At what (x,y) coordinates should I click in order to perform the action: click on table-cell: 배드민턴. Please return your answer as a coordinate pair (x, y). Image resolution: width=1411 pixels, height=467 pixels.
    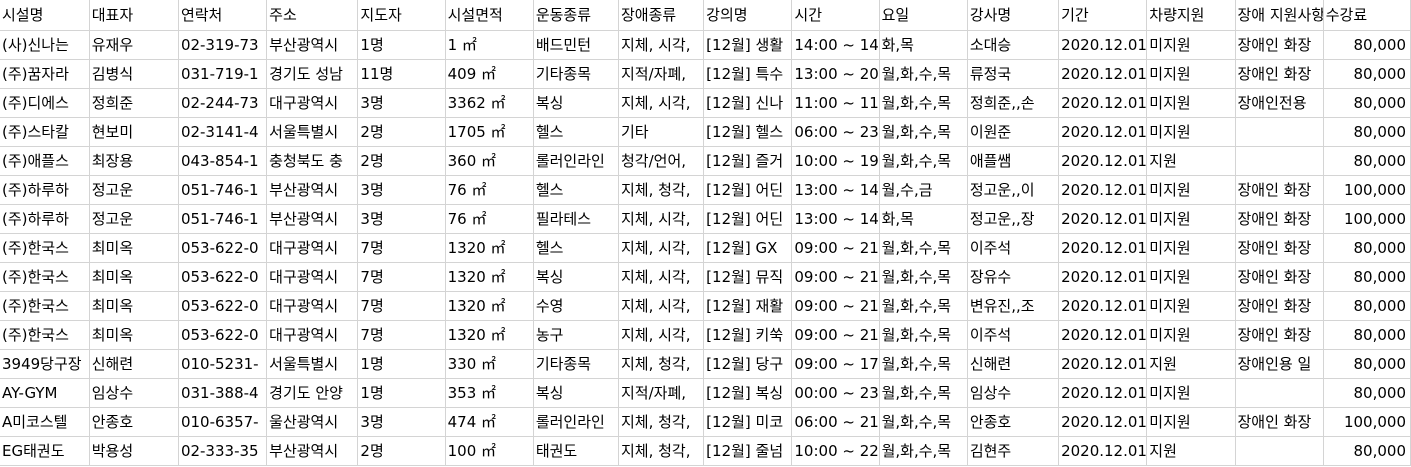
    Looking at the image, I should click on (576, 45).